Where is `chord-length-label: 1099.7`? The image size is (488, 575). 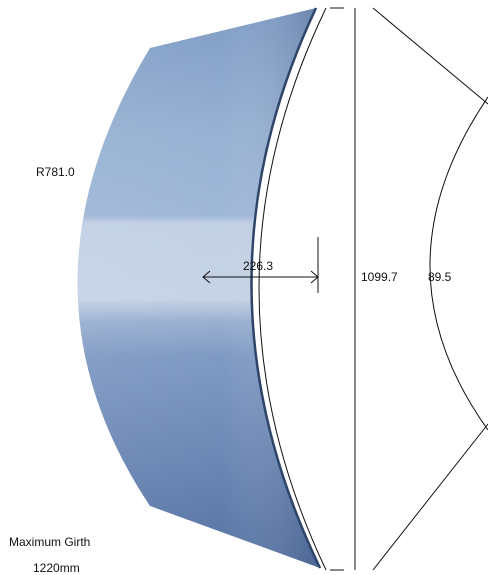
chord-length-label: 1099.7 is located at coordinates (379, 277).